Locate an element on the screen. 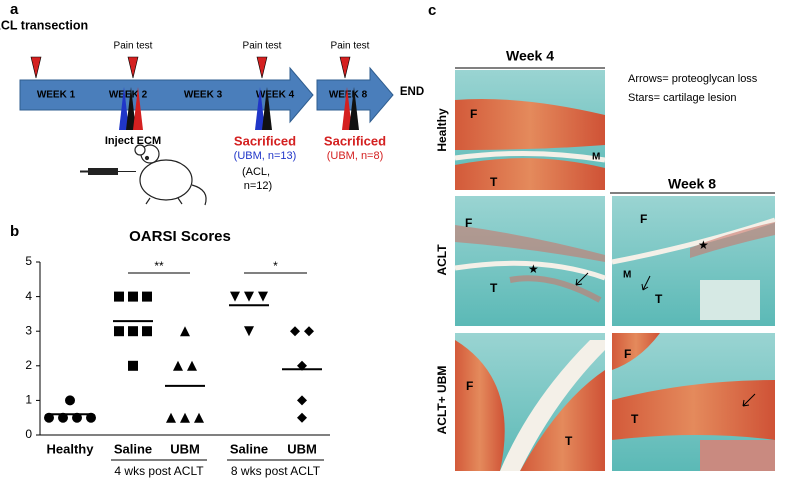 This screenshot has width=785, height=484. significance-label: ** is located at coordinates (159, 266).